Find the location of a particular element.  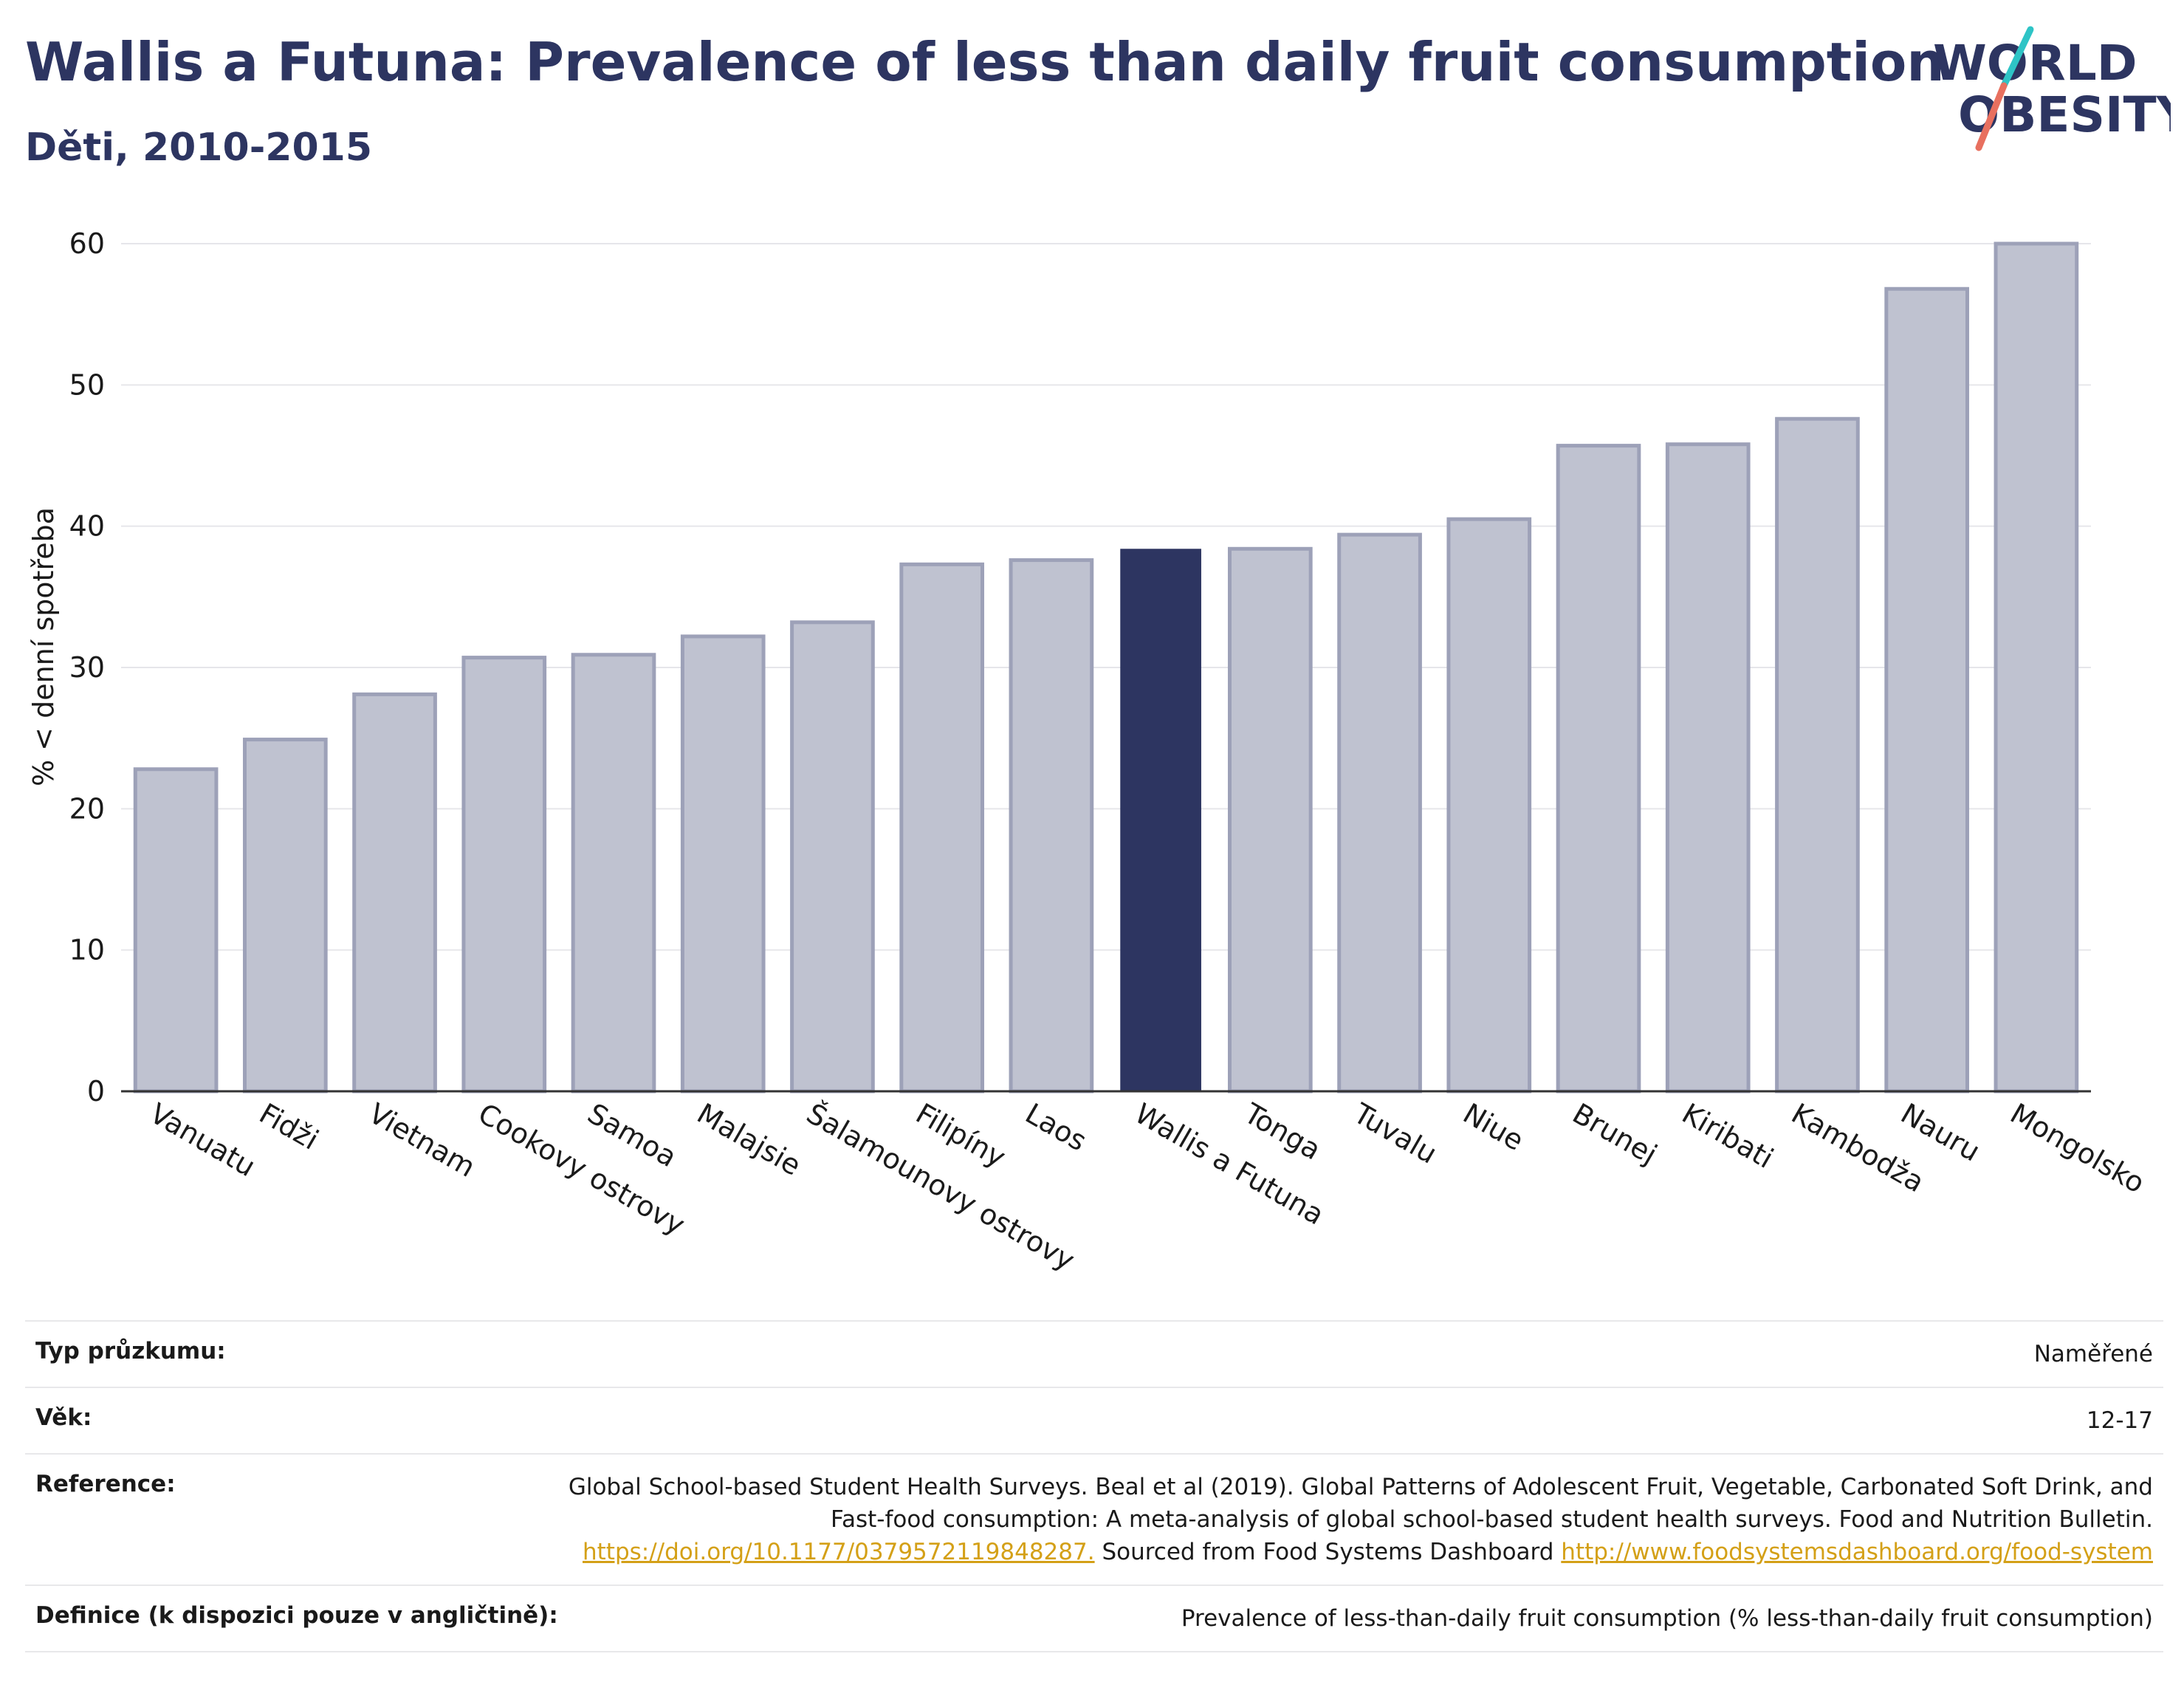

y-tick-label: 20 is located at coordinates (87, 808).